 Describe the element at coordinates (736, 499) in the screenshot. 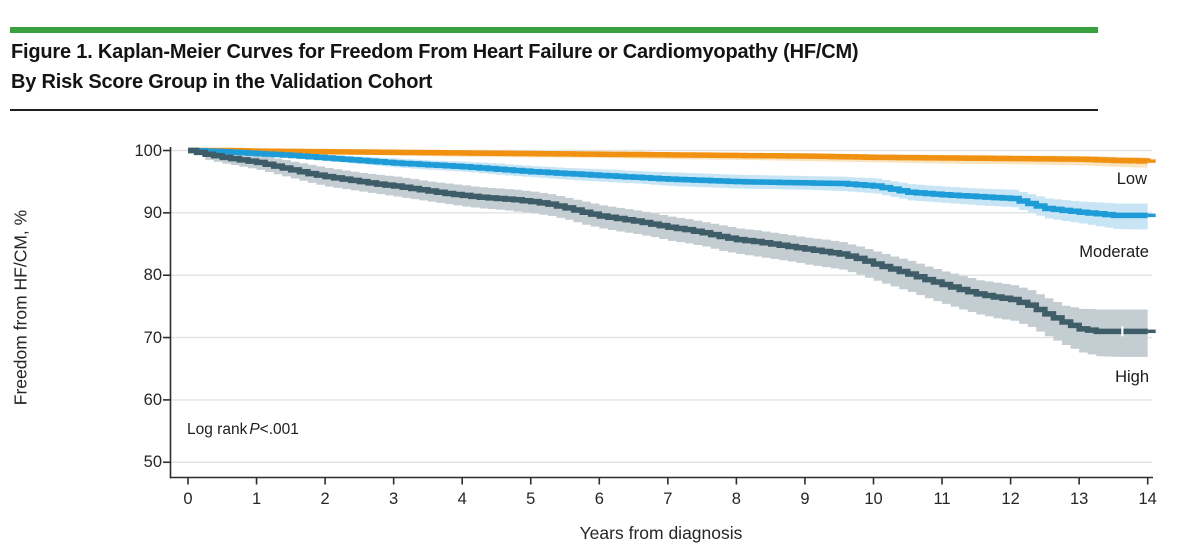

I see `x-tick-label-8: 8` at that location.